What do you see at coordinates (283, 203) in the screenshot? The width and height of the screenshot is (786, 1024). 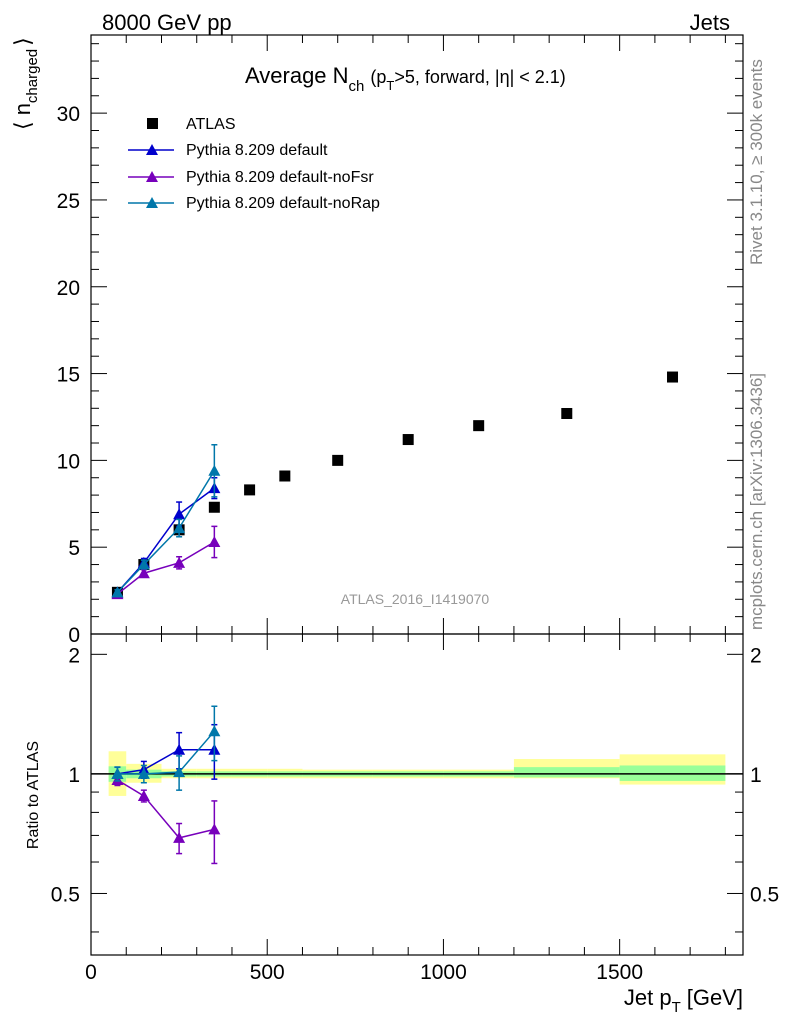 I see `legend-label-norap: Pythia 8.209 default-noRap` at bounding box center [283, 203].